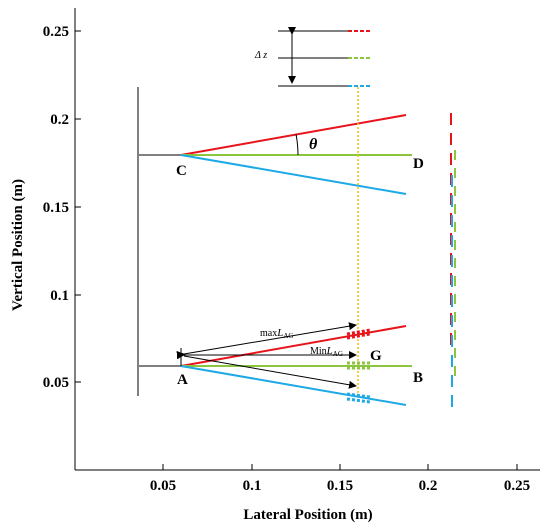 Image resolution: width=550 pixels, height=530 pixels. What do you see at coordinates (428, 486) in the screenshot?
I see `x-tick-label: 0.2` at bounding box center [428, 486].